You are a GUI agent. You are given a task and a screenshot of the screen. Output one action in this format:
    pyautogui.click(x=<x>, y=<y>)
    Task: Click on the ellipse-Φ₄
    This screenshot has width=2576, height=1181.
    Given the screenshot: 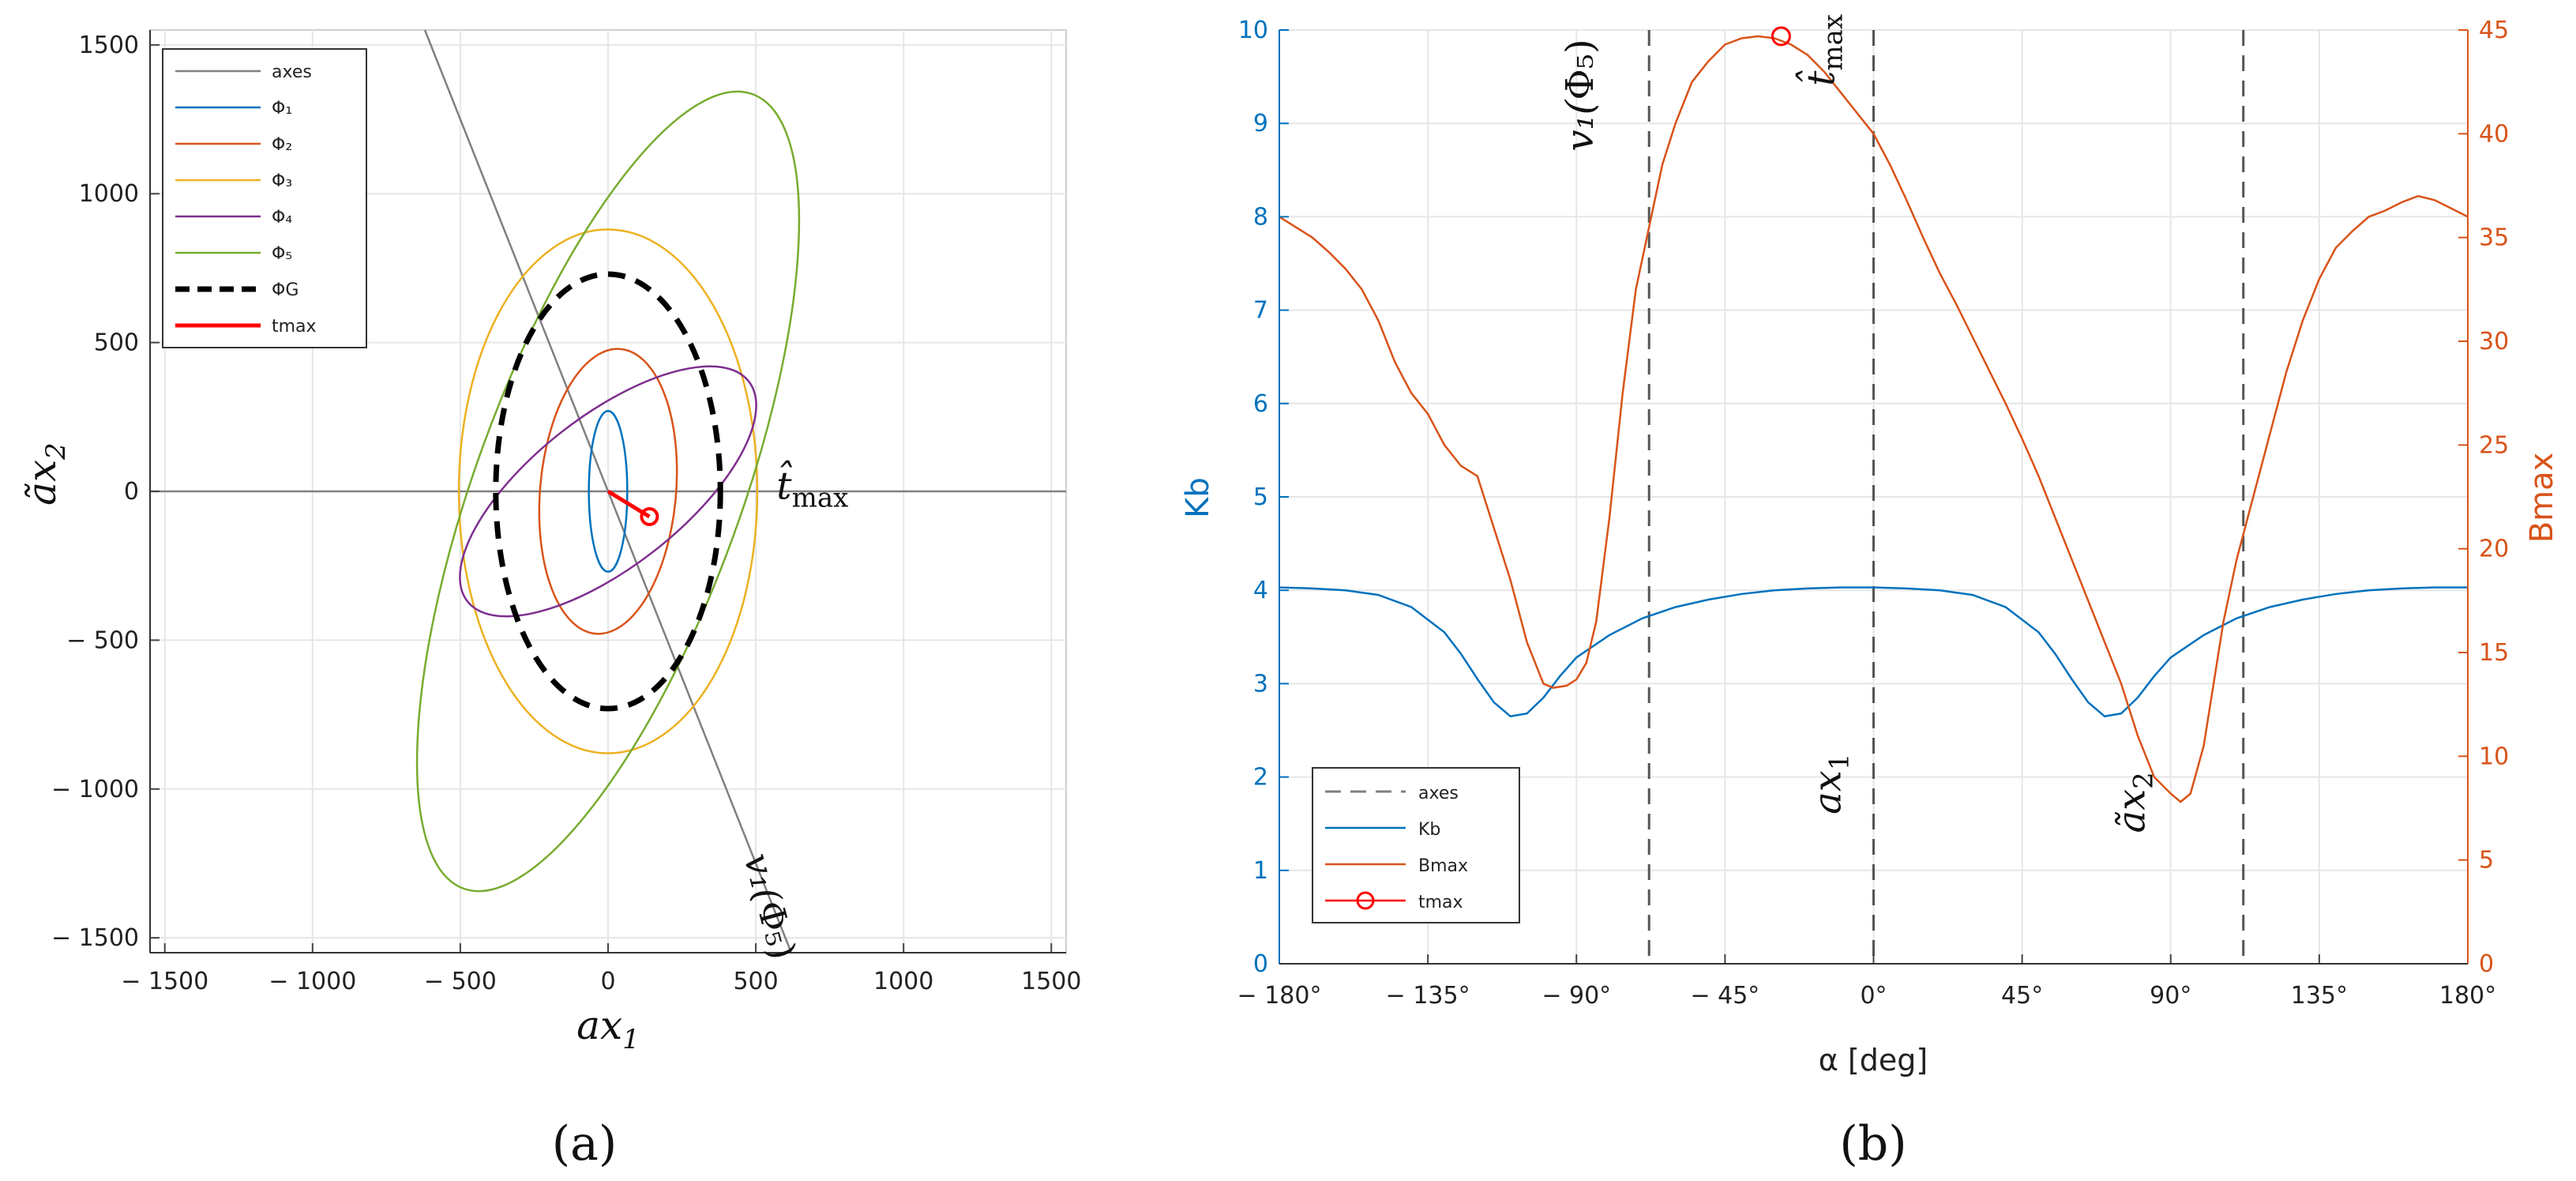 What is the action you would take?
    pyautogui.click(x=608, y=492)
    